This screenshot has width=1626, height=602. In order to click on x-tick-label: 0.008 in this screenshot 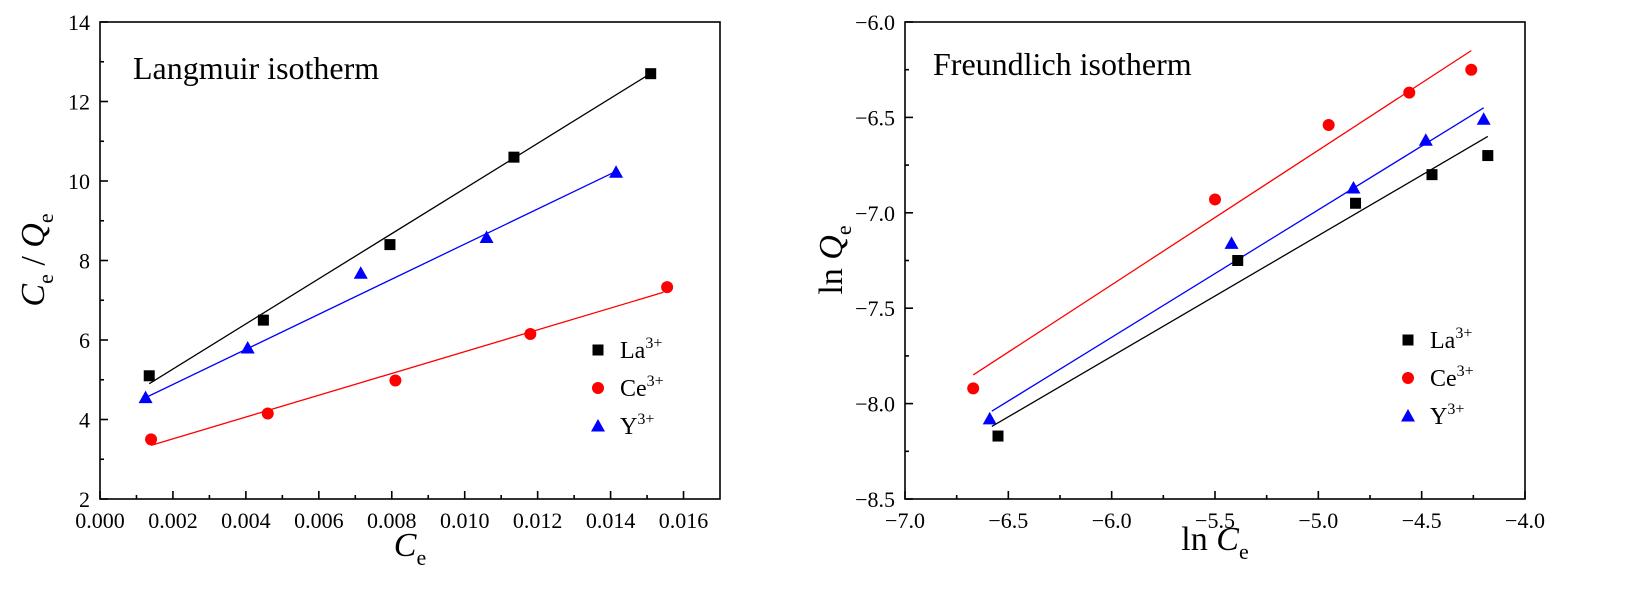, I will do `click(392, 520)`.